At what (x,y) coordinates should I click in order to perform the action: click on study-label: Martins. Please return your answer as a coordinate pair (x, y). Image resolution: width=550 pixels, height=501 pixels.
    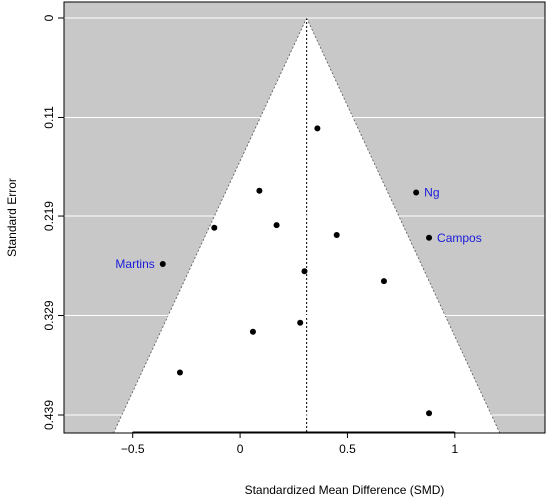
    Looking at the image, I should click on (134, 264).